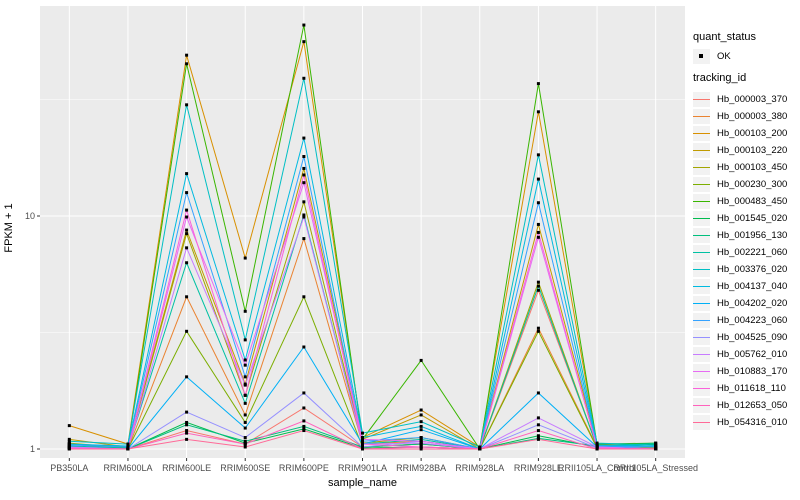 The height and width of the screenshot is (500, 800). I want to click on legend-label: Hb_000003_370, so click(752, 99).